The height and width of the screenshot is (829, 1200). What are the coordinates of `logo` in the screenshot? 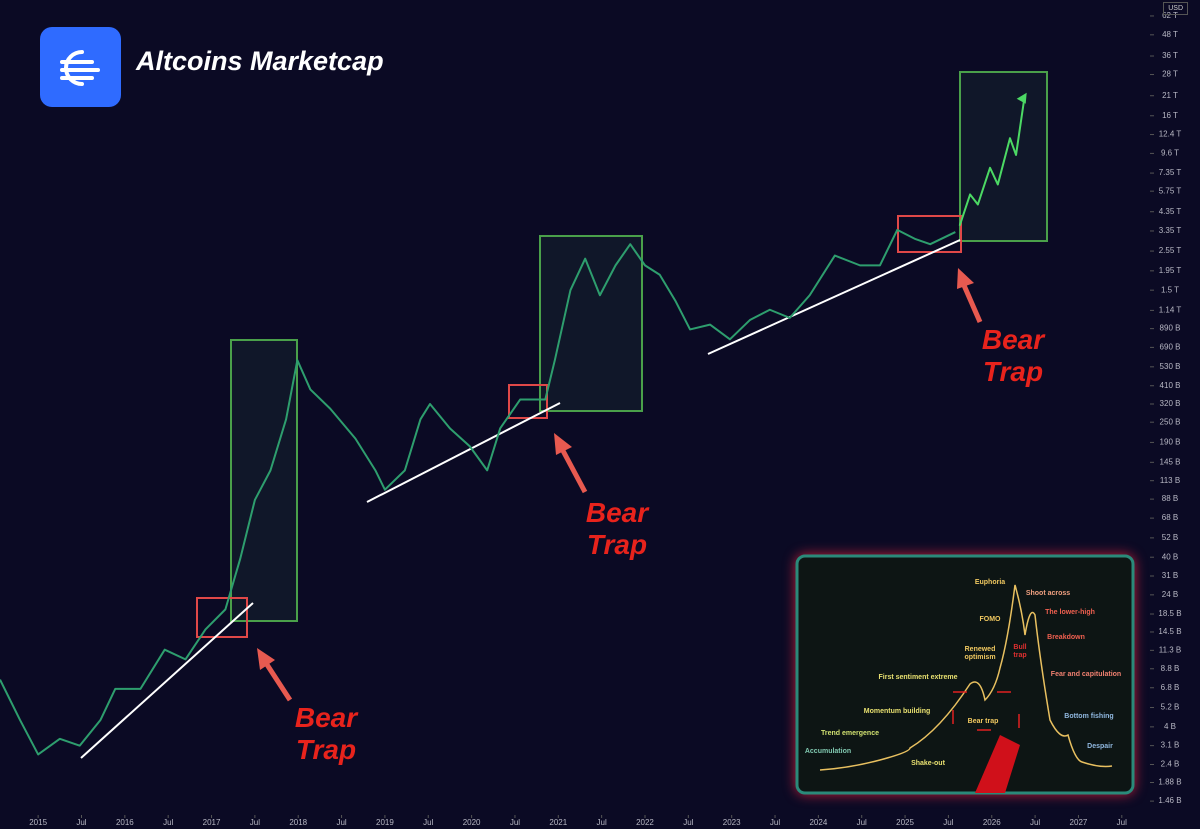 It's located at (80, 67).